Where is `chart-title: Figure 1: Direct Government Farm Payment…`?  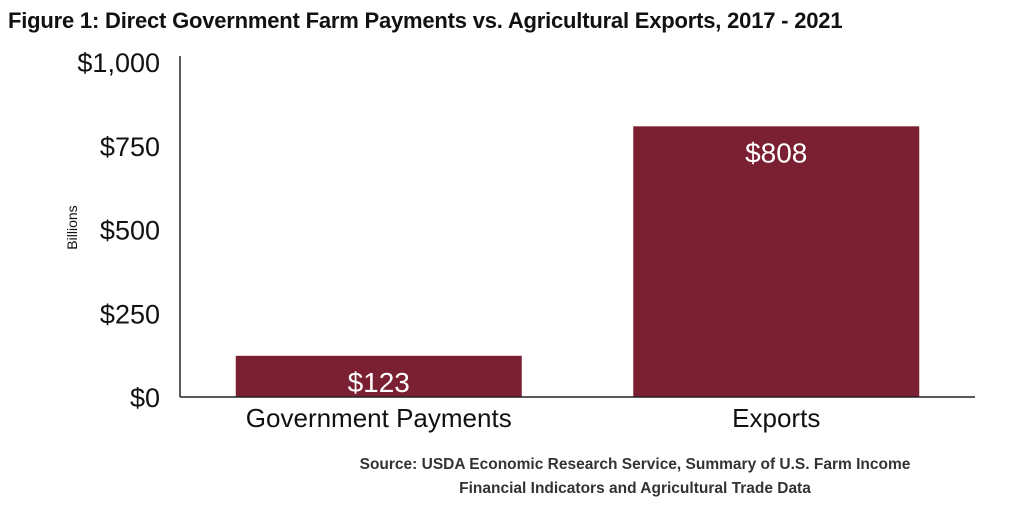 chart-title: Figure 1: Direct Government Farm Payment… is located at coordinates (425, 20).